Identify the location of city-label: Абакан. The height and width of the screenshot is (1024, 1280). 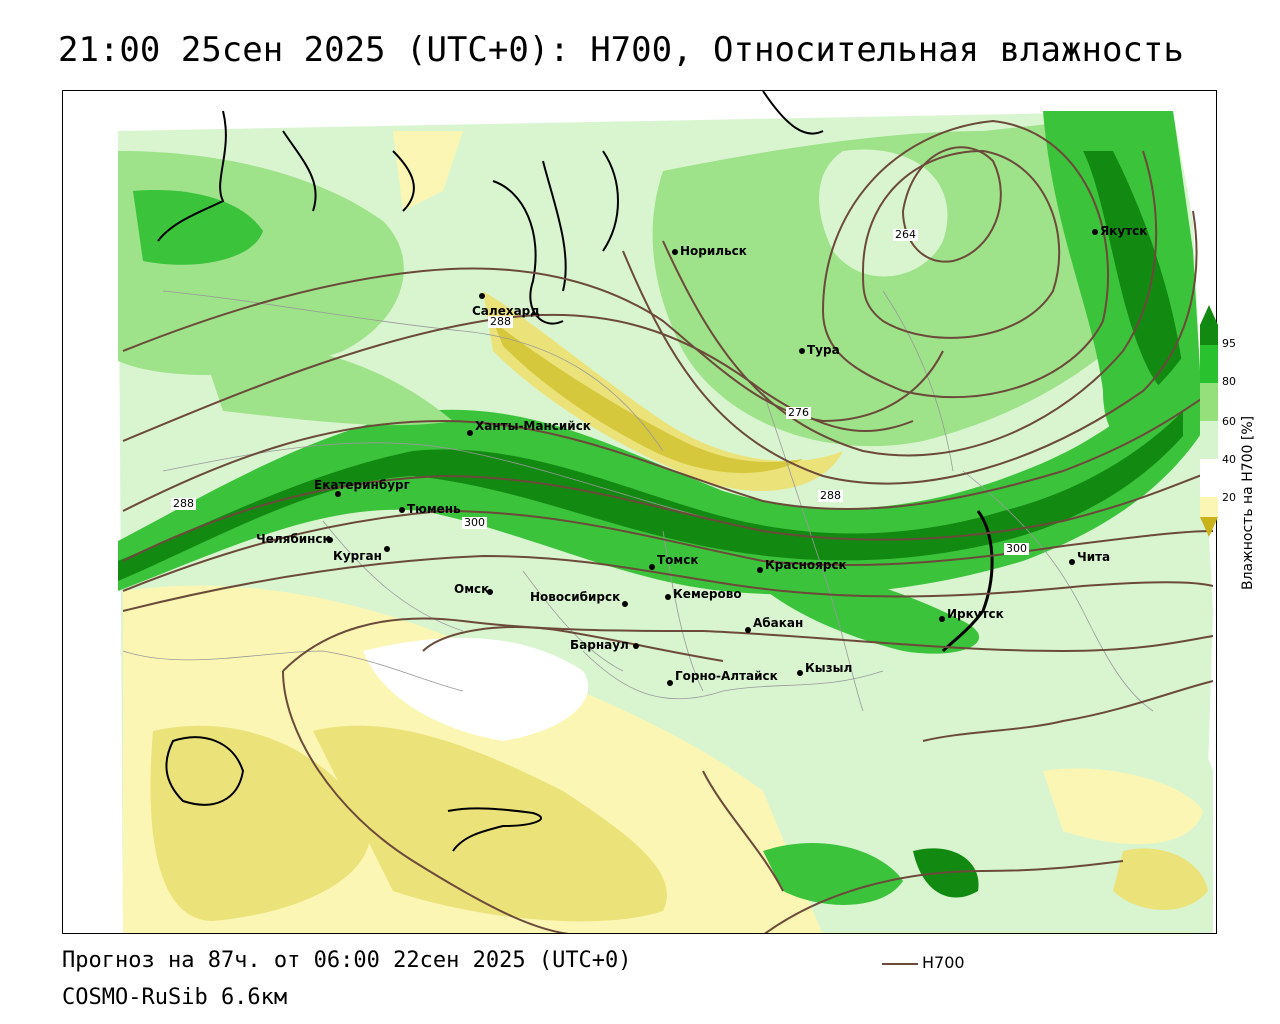
(778, 623).